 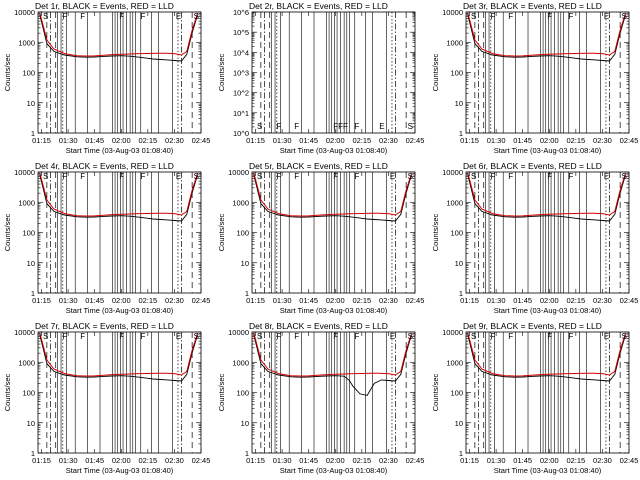 I want to click on flag-label: FFF, so click(x=340, y=126).